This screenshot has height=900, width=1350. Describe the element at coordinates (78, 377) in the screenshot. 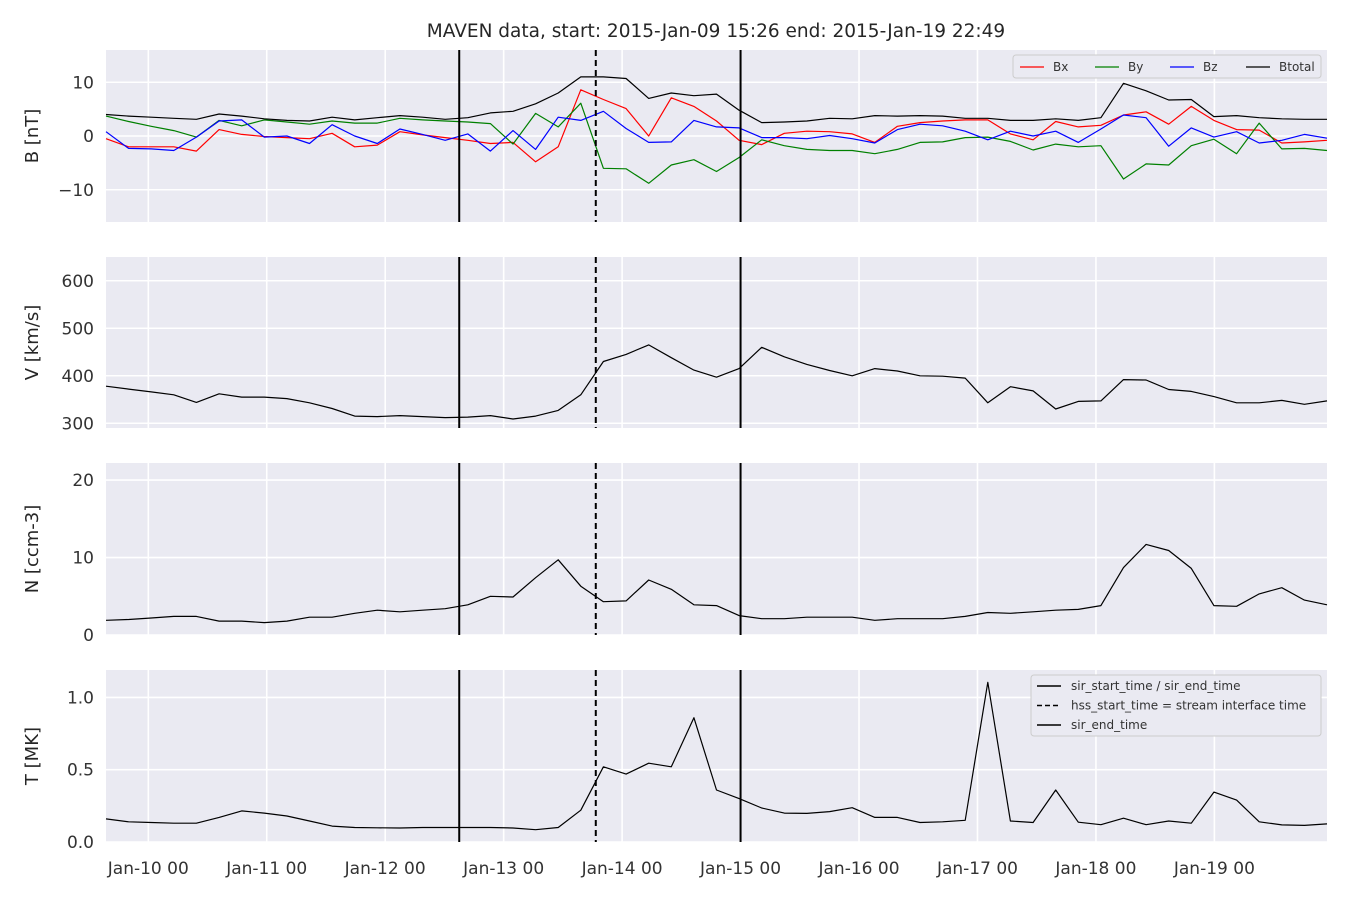

I see `y-tick-label: 400` at that location.